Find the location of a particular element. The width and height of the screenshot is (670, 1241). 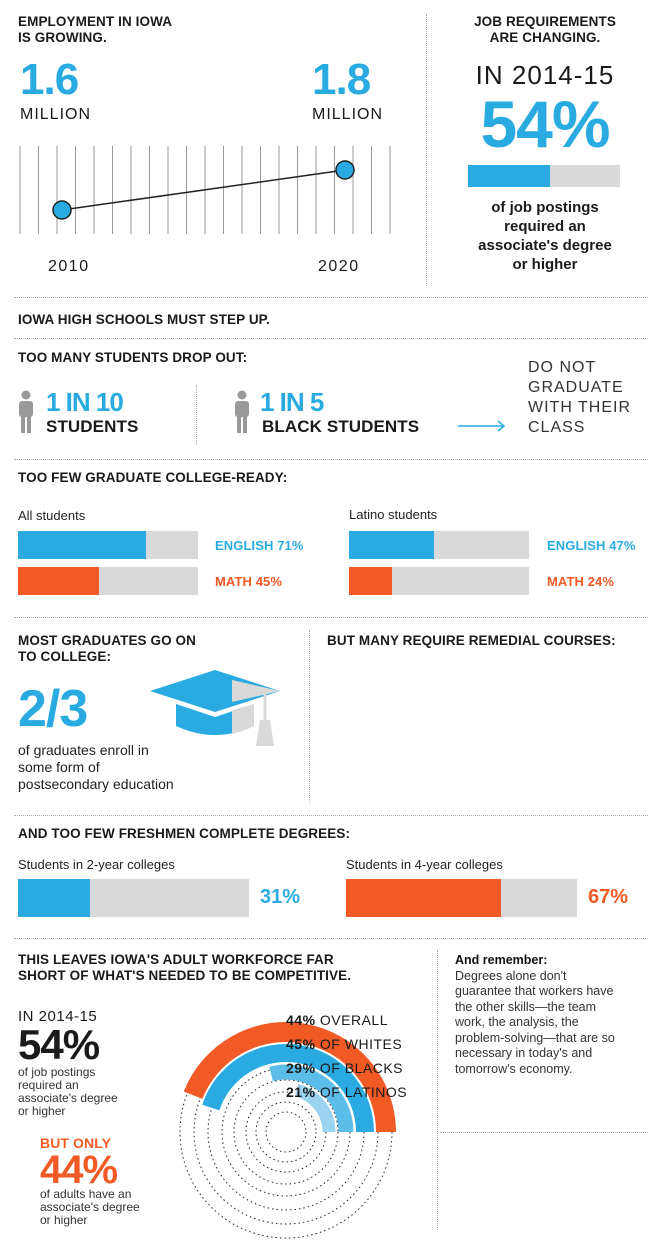

workforce-adults-line2: associate's degree is located at coordinates (90, 1207).